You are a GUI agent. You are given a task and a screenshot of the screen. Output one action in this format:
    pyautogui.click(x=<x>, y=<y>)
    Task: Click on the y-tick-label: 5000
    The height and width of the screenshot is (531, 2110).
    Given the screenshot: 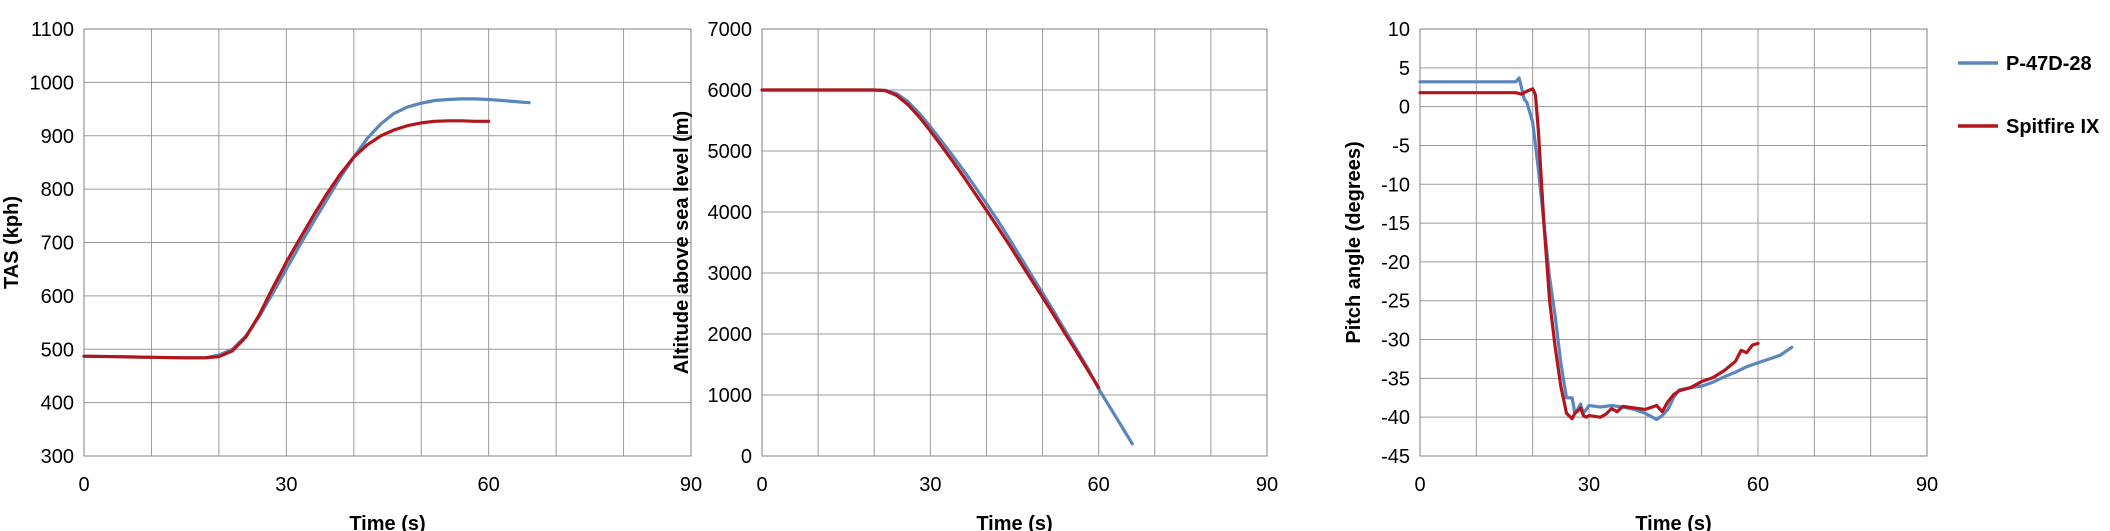 What is the action you would take?
    pyautogui.click(x=730, y=152)
    